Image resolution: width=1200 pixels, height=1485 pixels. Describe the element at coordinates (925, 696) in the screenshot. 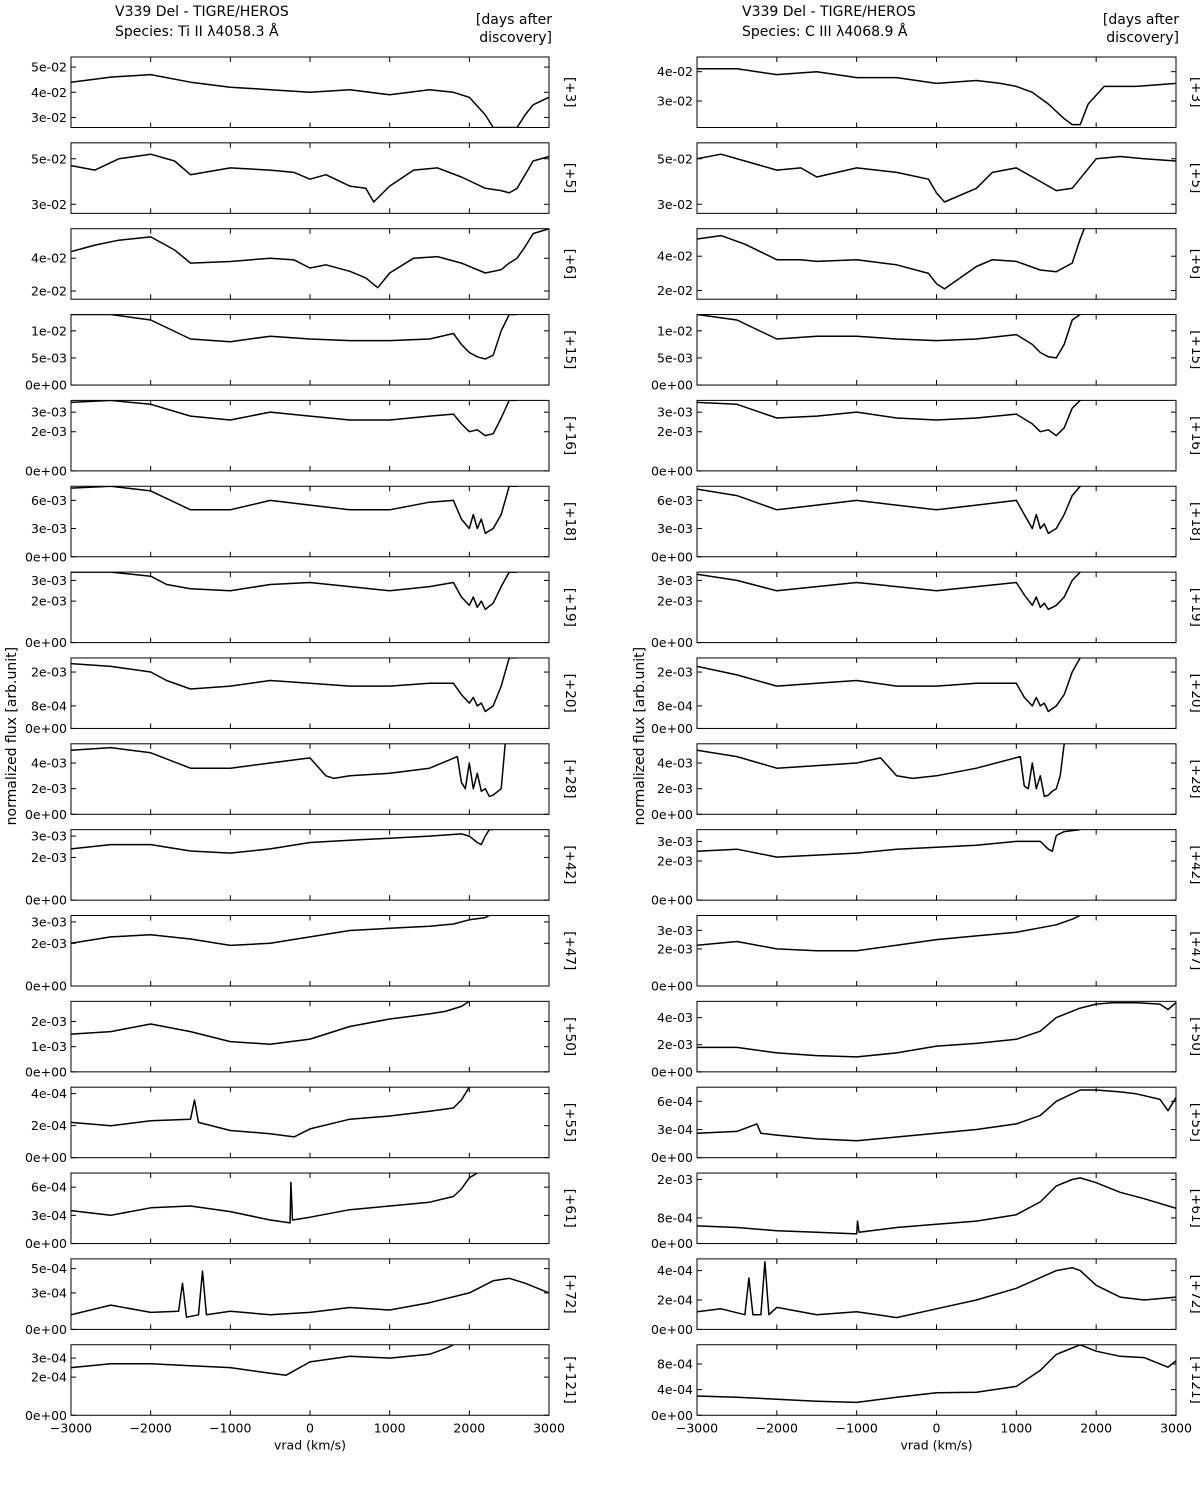

I see `panel-epoch-20: 0e+00 8e-04 2e-03 [+20]` at that location.